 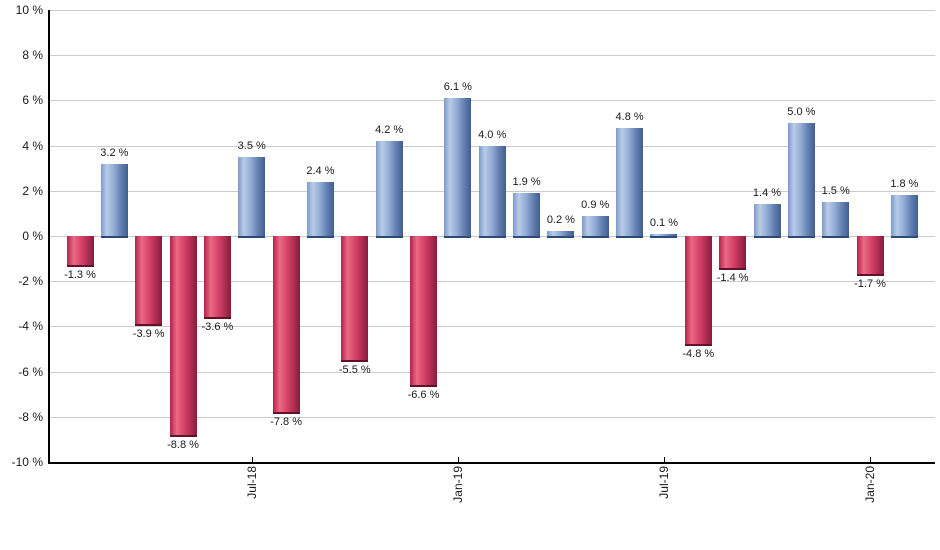 What do you see at coordinates (491, 463) in the screenshot?
I see `x-axis-line` at bounding box center [491, 463].